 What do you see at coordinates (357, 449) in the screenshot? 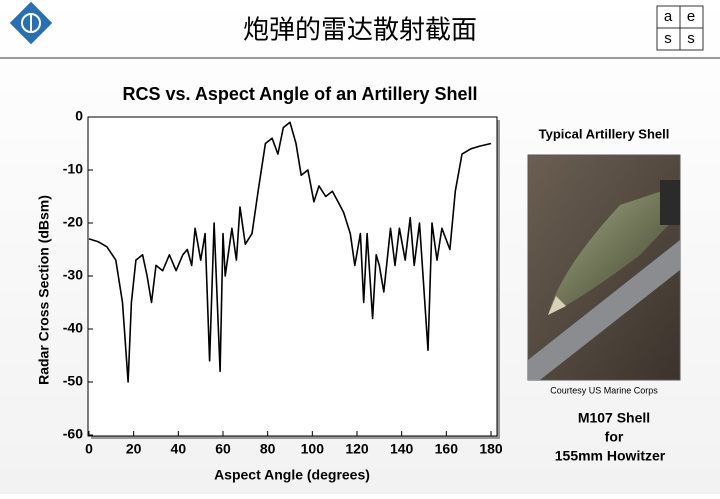
I see `x-tick-label: 120` at bounding box center [357, 449].